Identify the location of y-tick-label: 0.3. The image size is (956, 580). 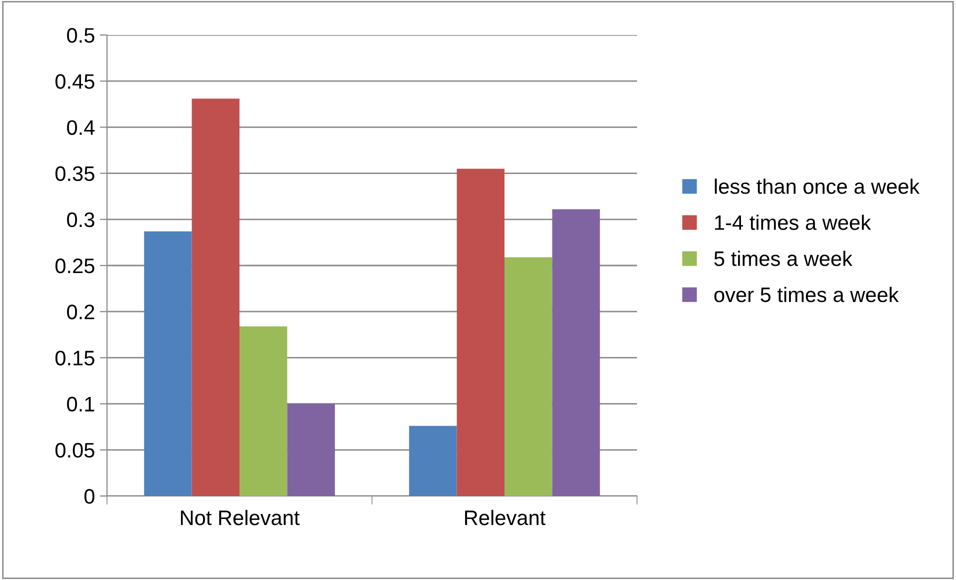
(80, 220).